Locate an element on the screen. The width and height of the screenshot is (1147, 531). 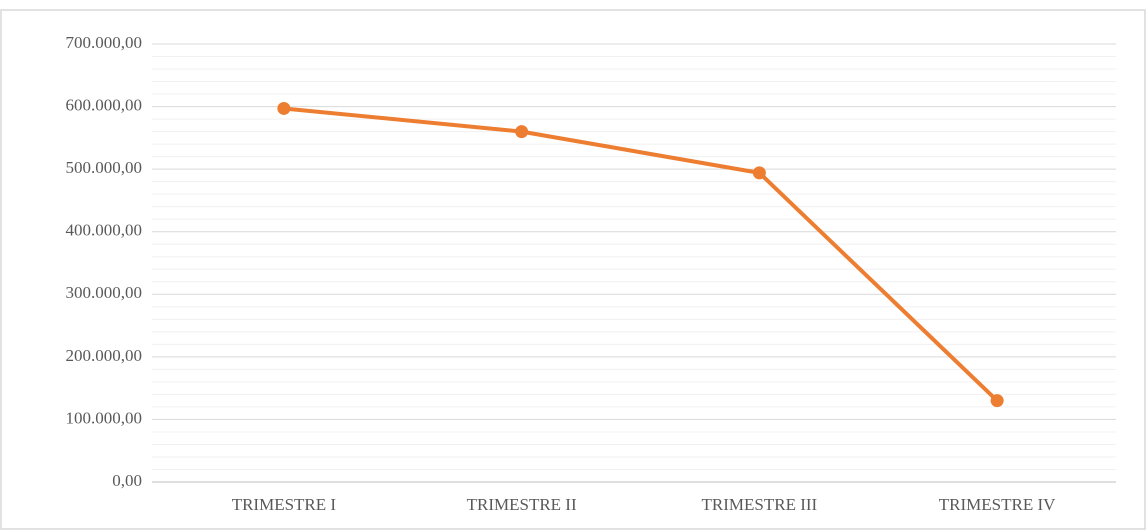
y-tick-label: 300.000,00 is located at coordinates (104, 292).